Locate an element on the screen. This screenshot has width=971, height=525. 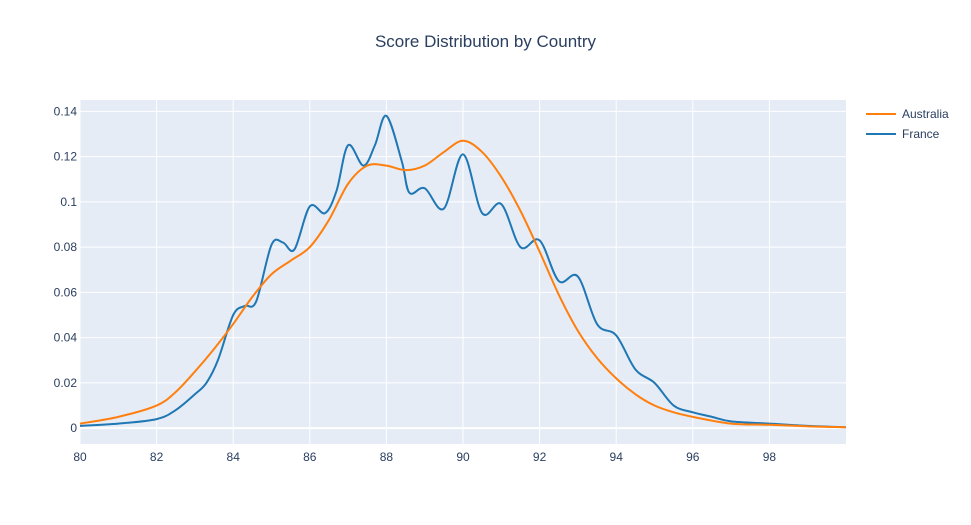
legend: Australia France is located at coordinates (907, 124).